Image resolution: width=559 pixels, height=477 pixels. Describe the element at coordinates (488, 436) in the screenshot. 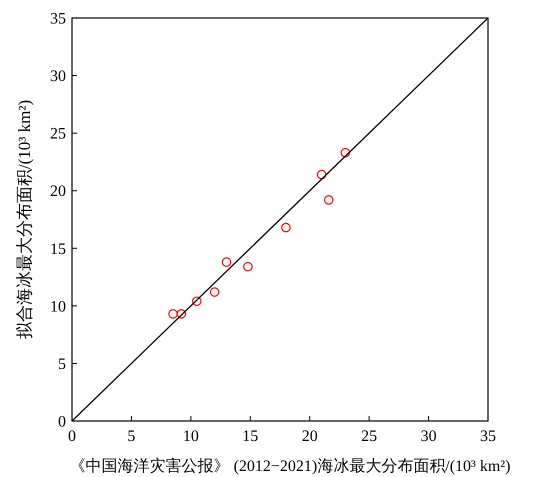

I see `x-tick-label: 35` at that location.